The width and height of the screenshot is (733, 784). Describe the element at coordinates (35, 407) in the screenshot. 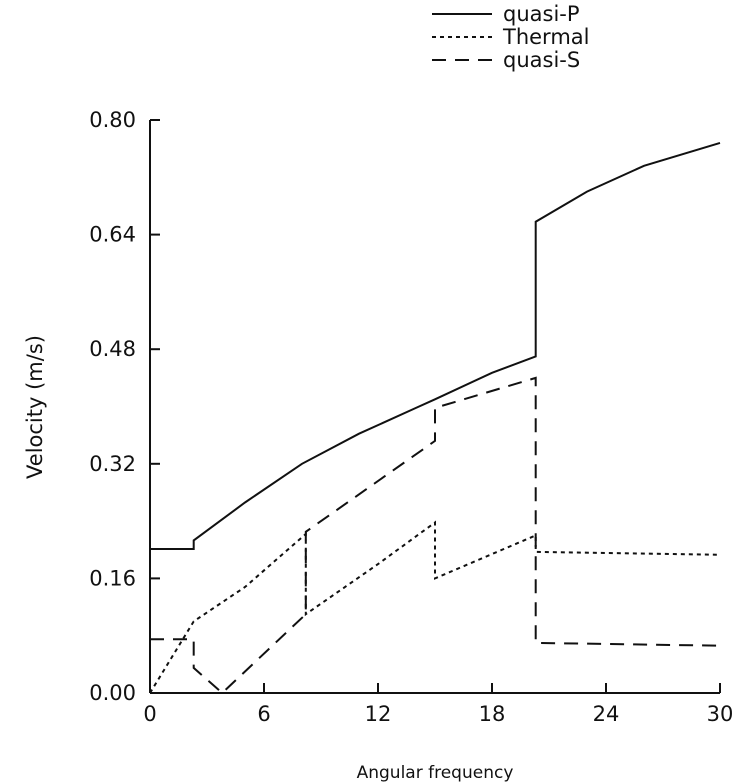

I see `y-axis-label: Velocity (m/s)` at that location.